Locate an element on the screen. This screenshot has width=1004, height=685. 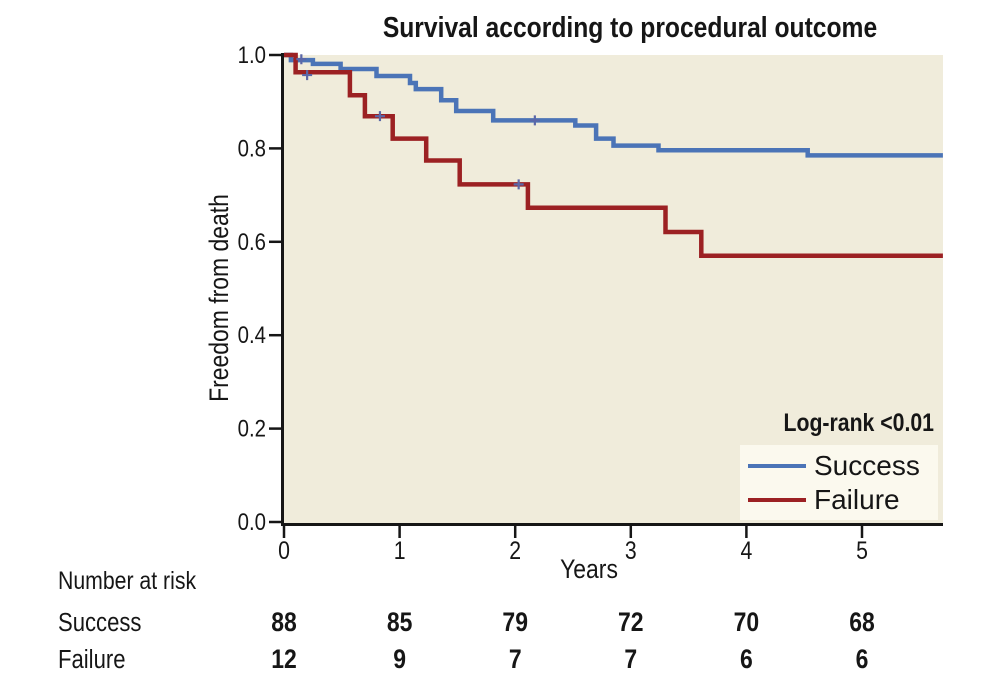
x-tick-label: 3 is located at coordinates (631, 550).